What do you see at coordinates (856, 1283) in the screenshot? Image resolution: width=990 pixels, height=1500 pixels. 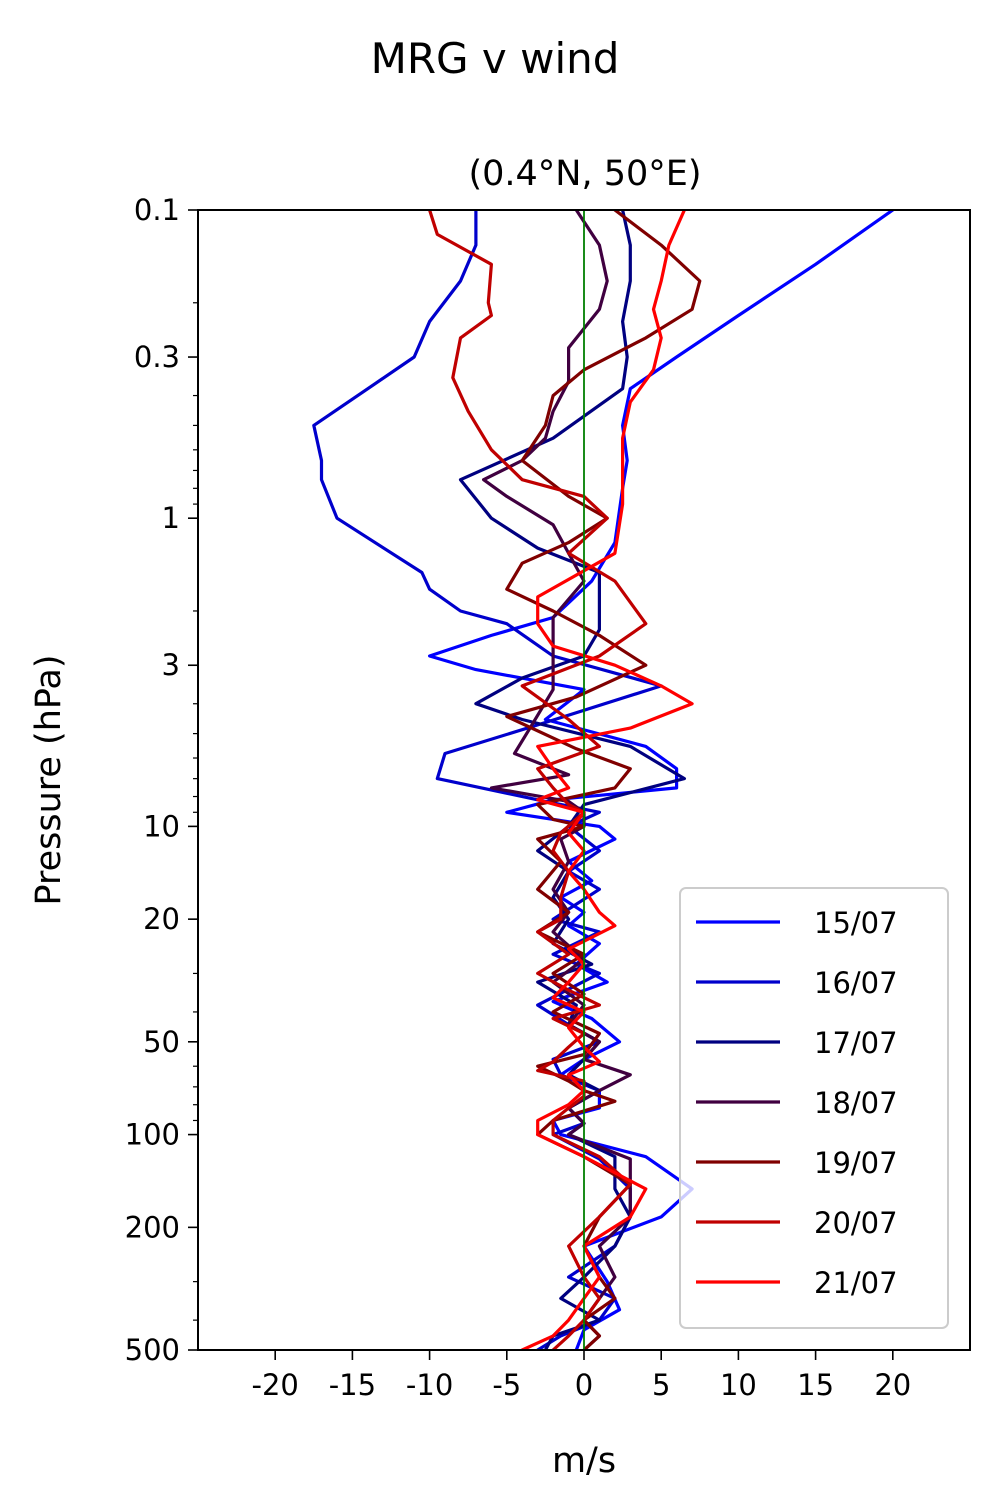 I see `legend-label: 21/07` at bounding box center [856, 1283].